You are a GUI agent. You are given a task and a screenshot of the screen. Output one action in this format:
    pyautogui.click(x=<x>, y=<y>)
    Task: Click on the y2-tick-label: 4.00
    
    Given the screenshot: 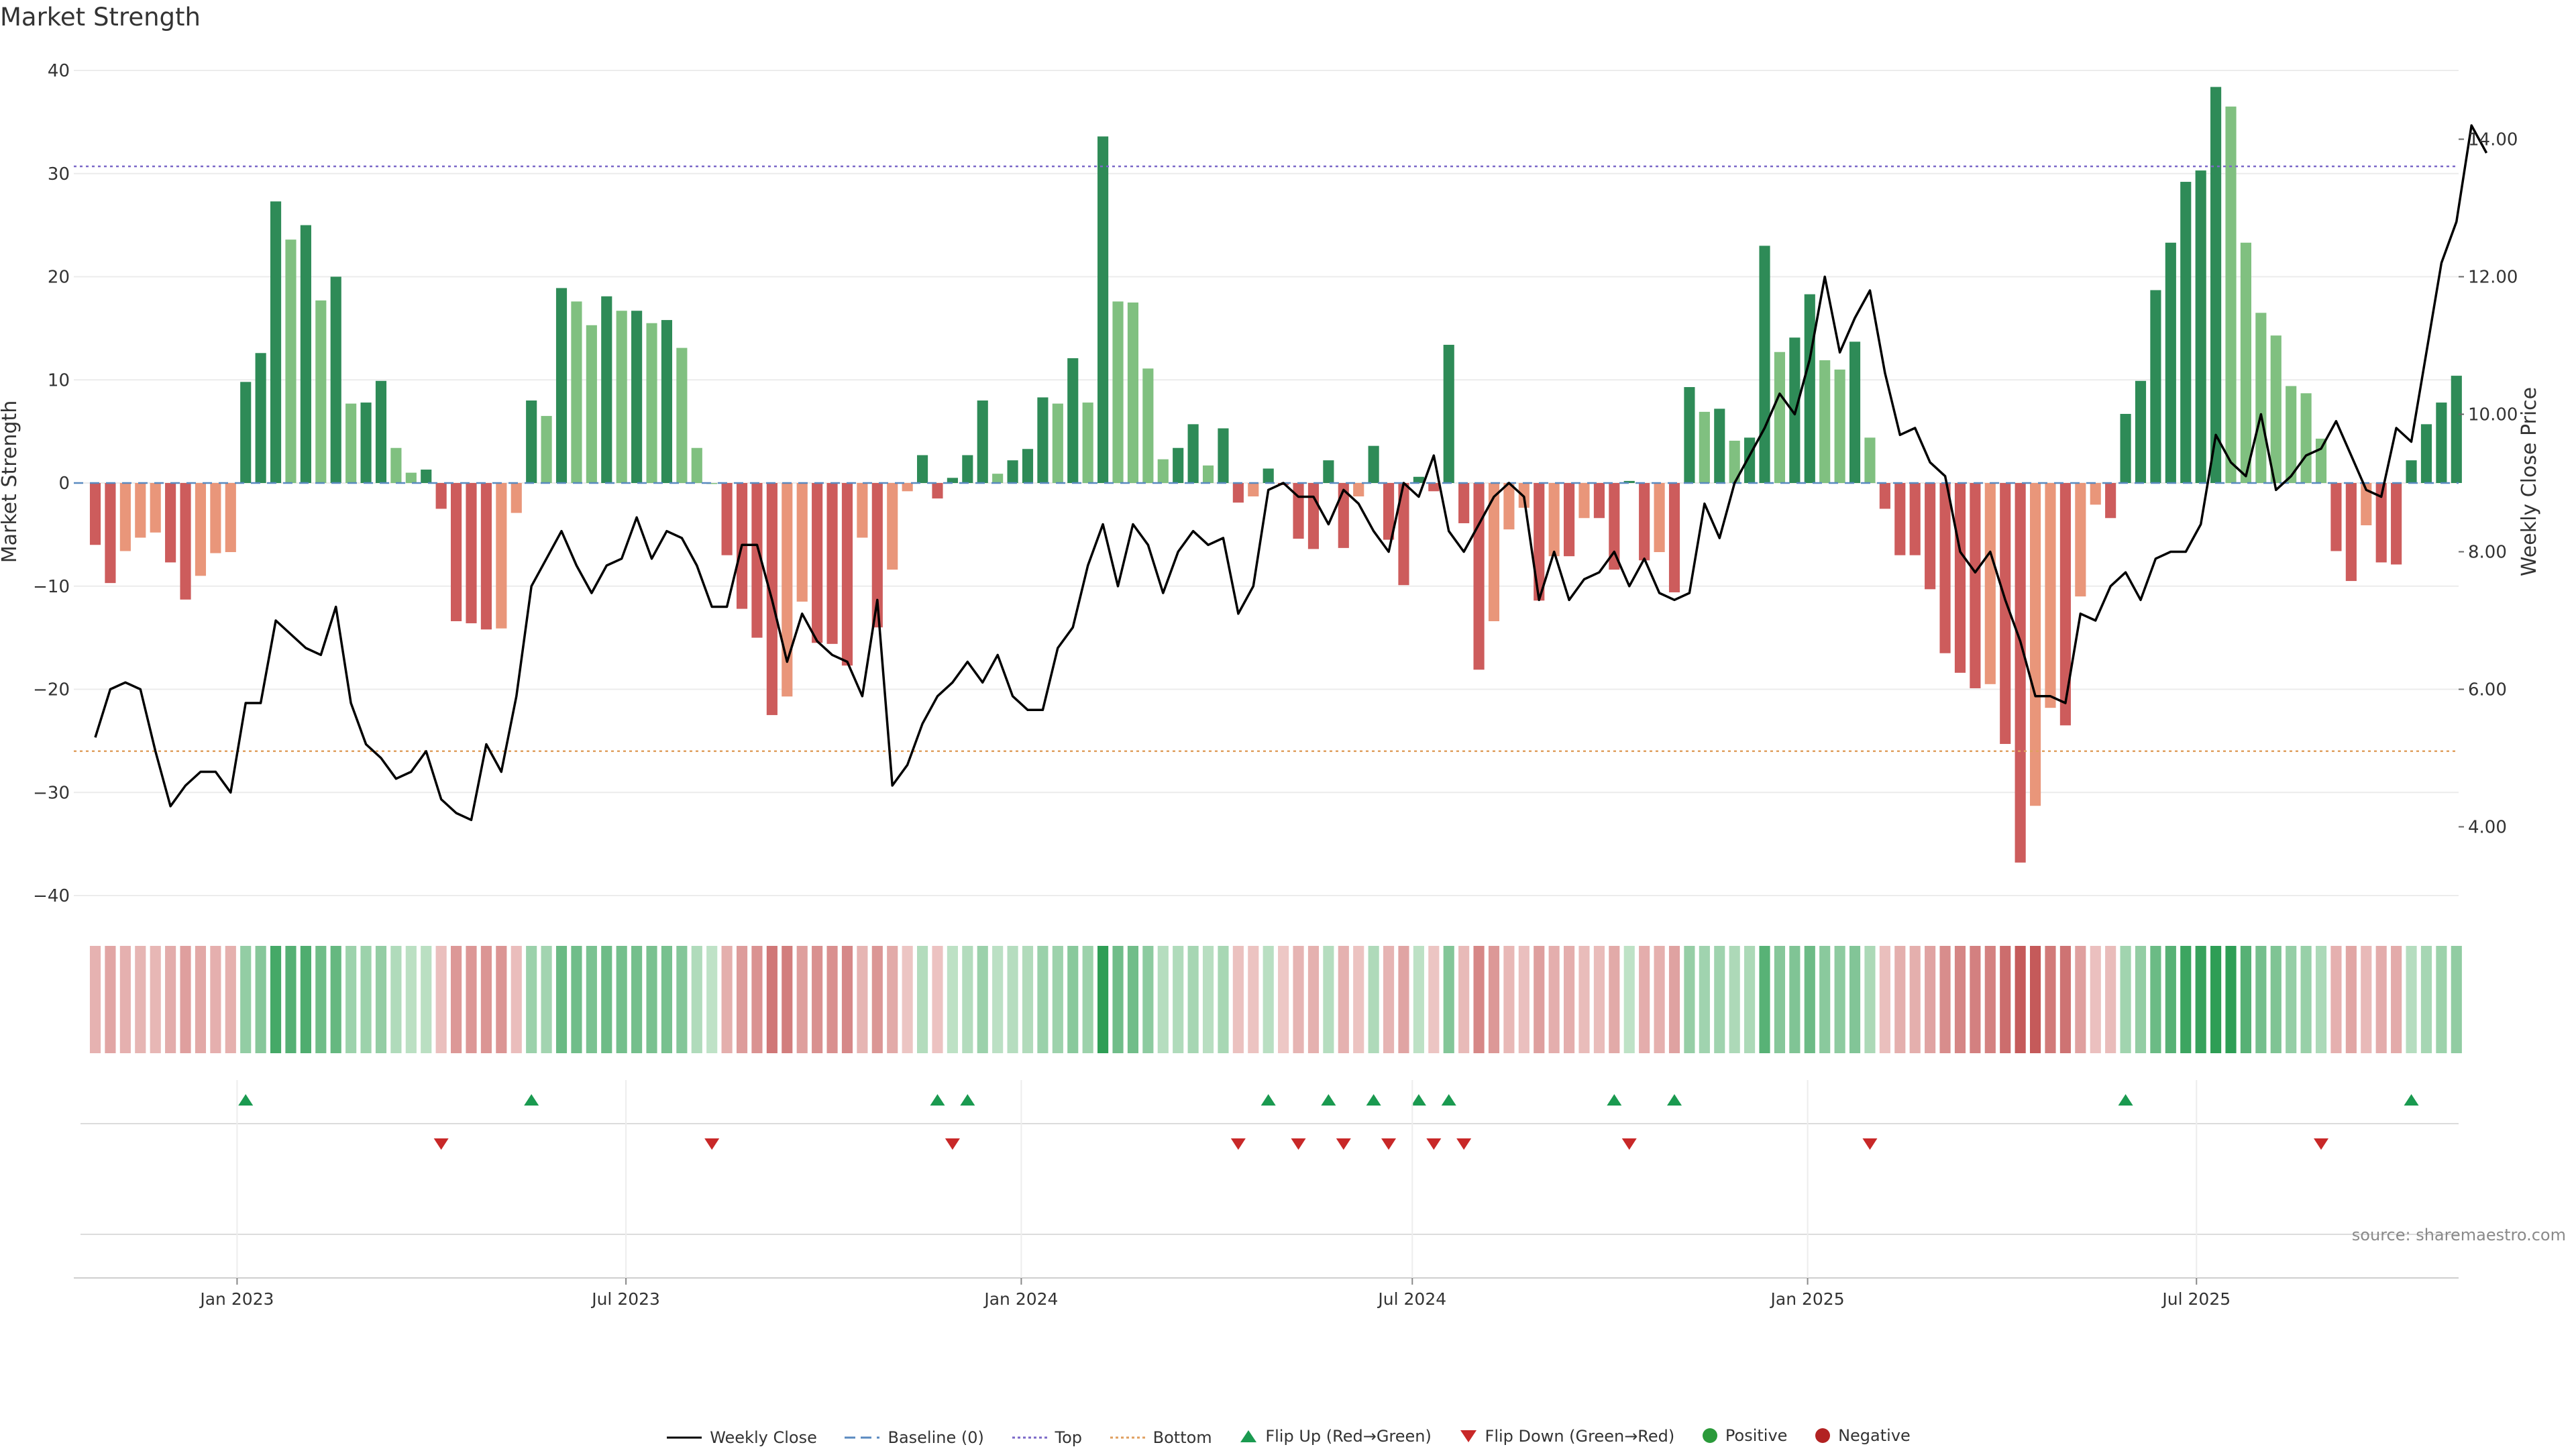 What is the action you would take?
    pyautogui.click(x=2487, y=828)
    